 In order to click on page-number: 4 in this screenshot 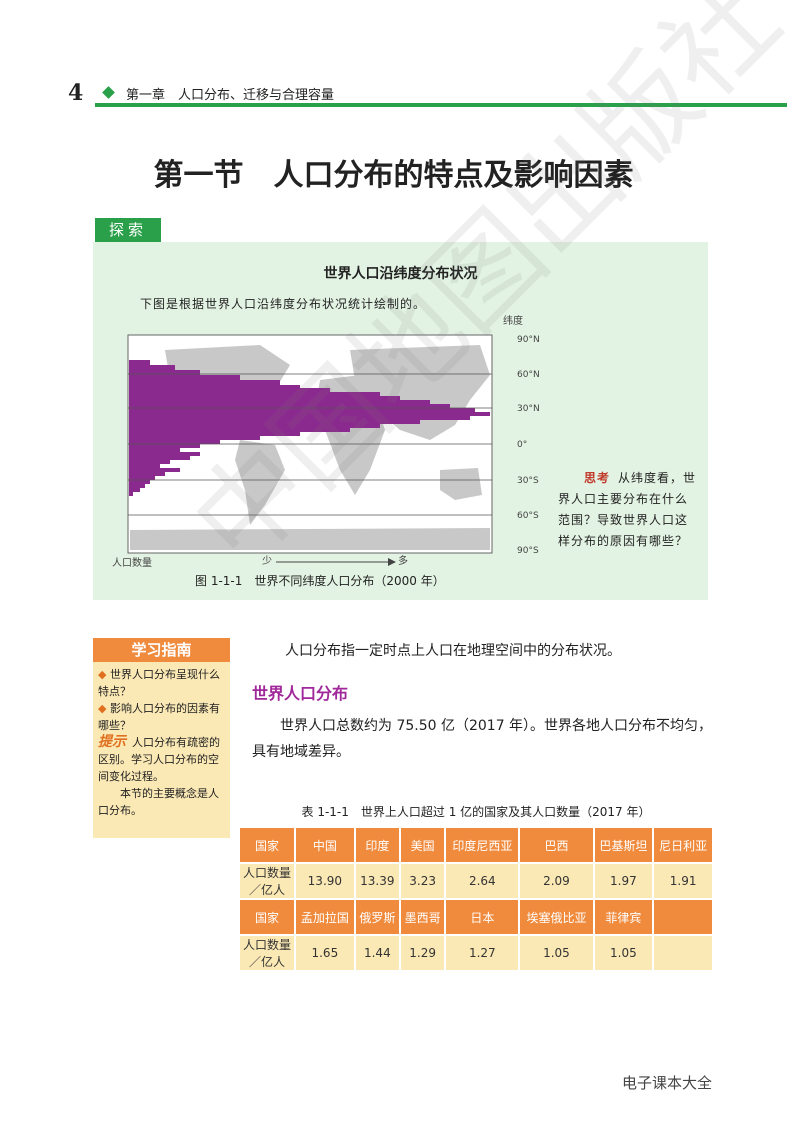, I will do `click(76, 93)`.